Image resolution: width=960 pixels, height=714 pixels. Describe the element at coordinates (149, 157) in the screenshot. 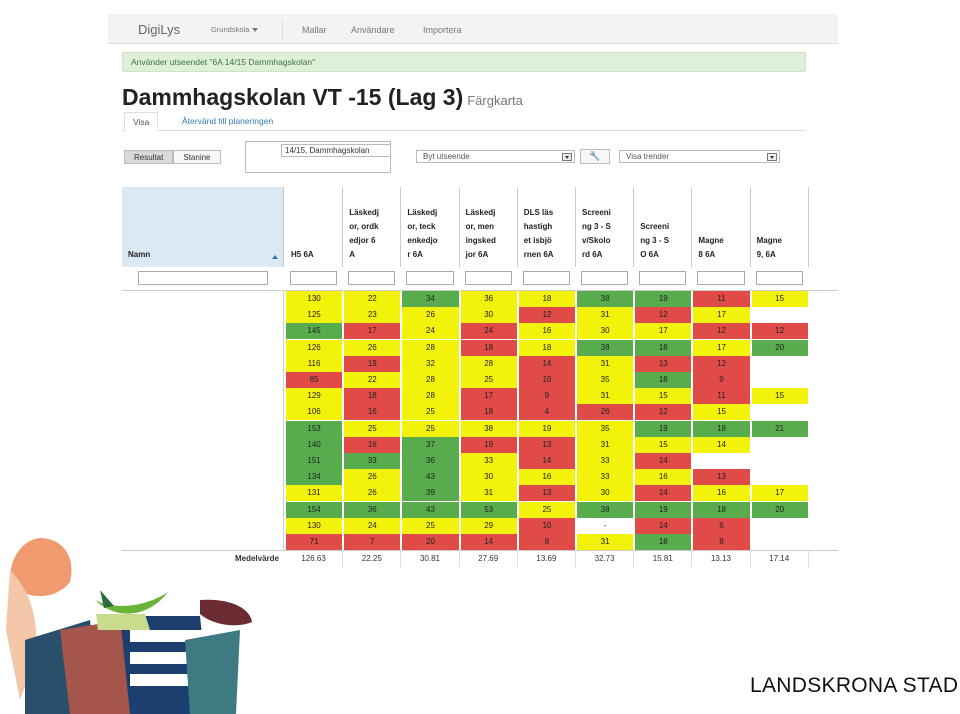

I see `resultat-button: Resultat` at that location.